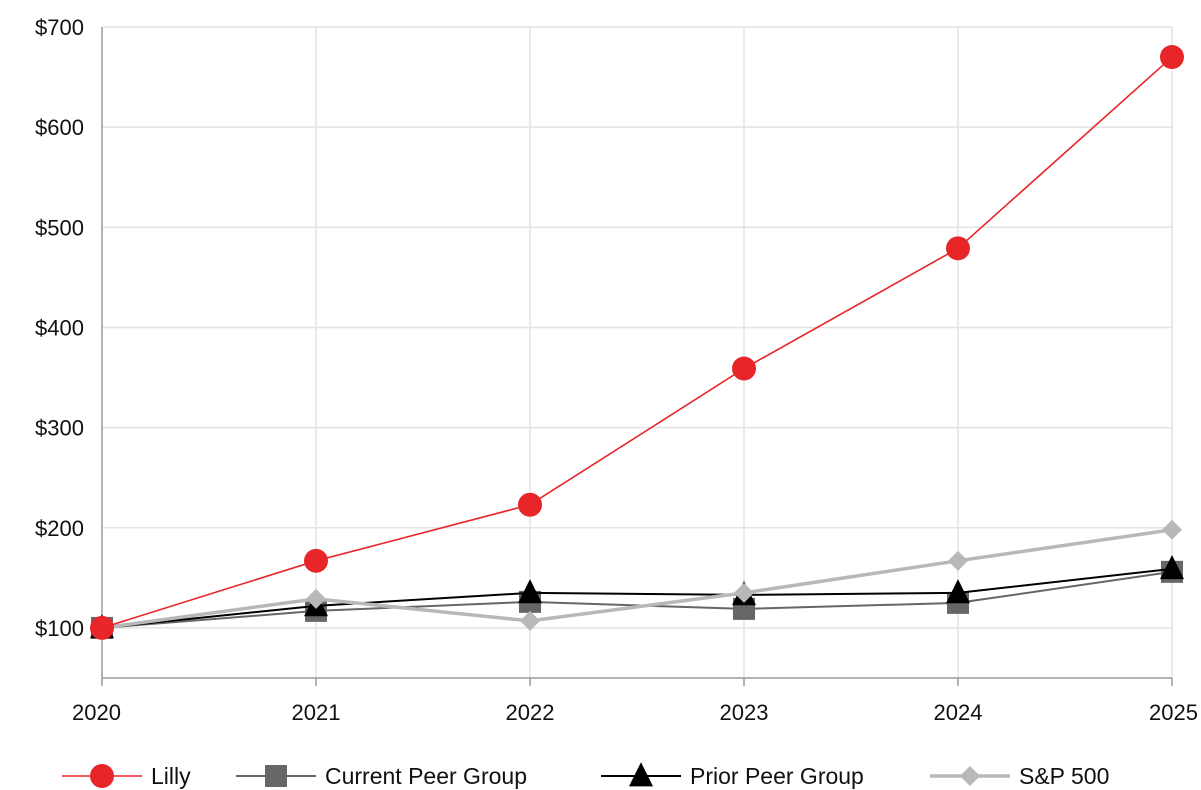  What do you see at coordinates (59, 327) in the screenshot?
I see `y-tick-label: $400` at bounding box center [59, 327].